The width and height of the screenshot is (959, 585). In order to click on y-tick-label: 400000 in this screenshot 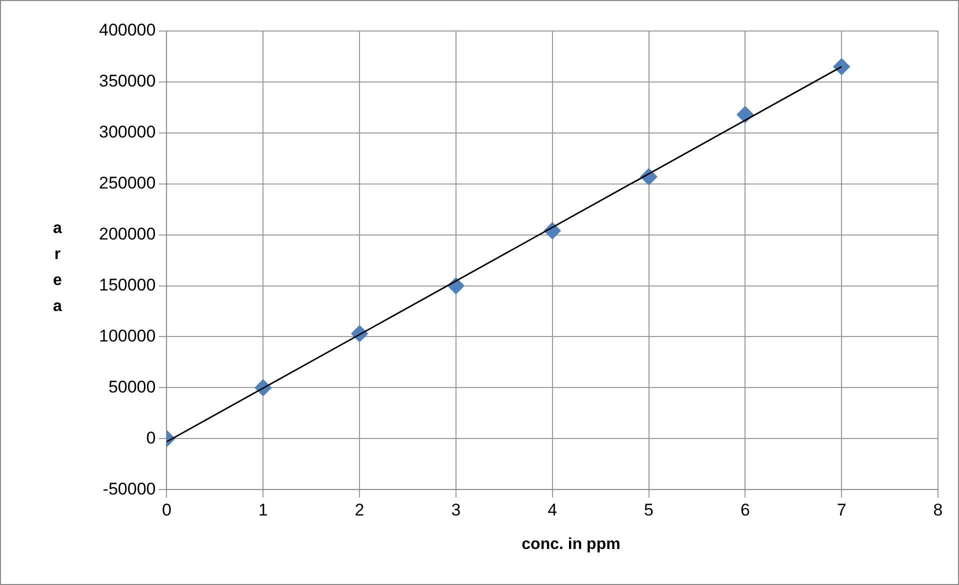, I will do `click(127, 30)`.